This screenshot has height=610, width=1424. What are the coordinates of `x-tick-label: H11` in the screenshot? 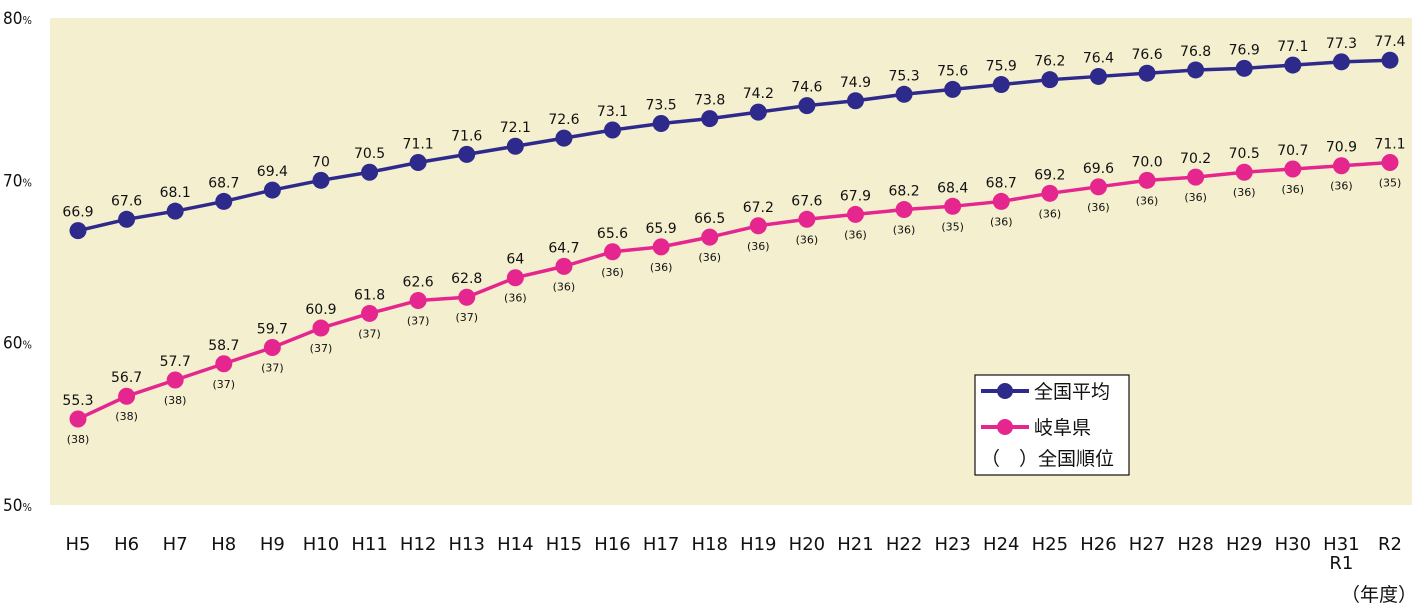 It's located at (369, 544).